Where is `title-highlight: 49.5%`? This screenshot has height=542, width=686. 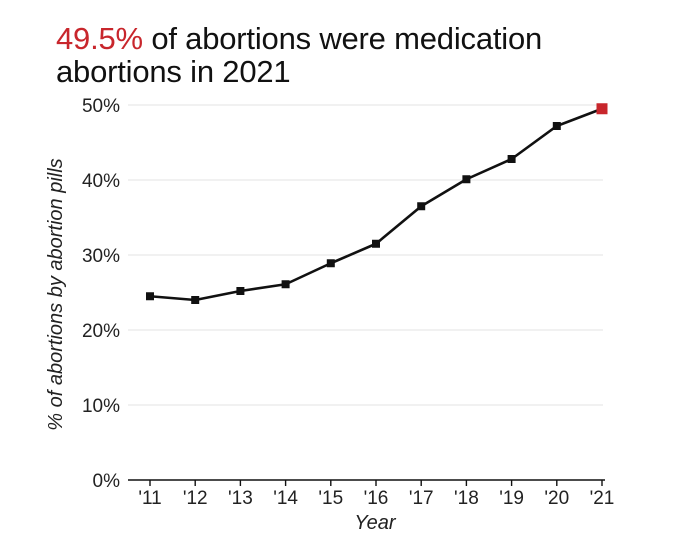 title-highlight: 49.5% is located at coordinates (99, 38).